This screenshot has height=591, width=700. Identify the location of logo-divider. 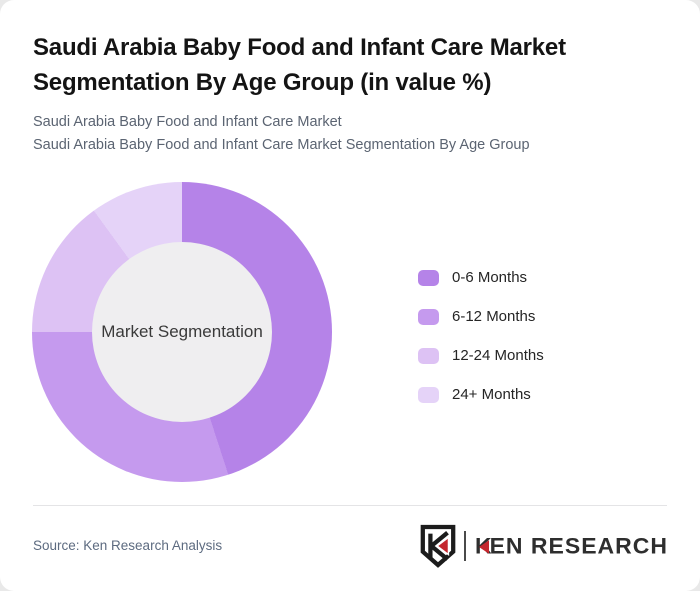
(464, 546).